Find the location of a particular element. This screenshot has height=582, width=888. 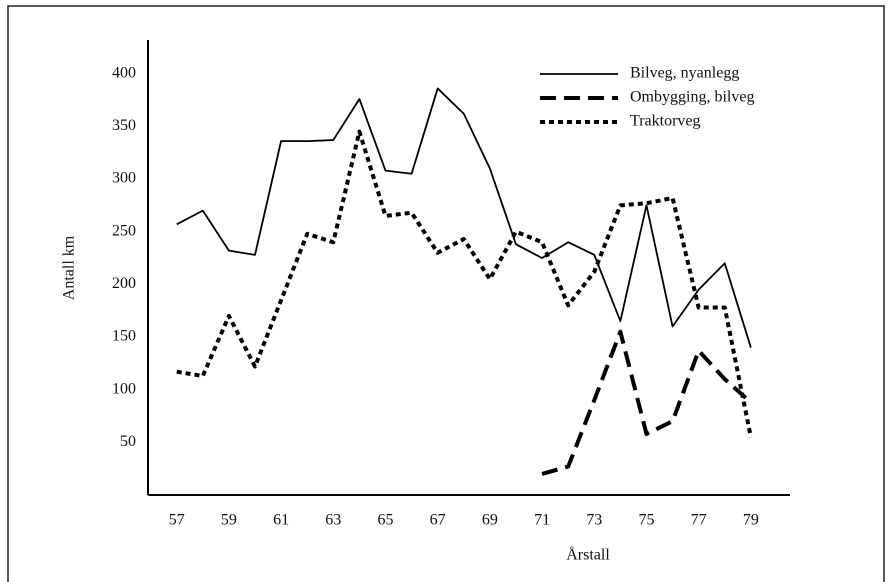

legend-label: Traktorveg is located at coordinates (665, 121).